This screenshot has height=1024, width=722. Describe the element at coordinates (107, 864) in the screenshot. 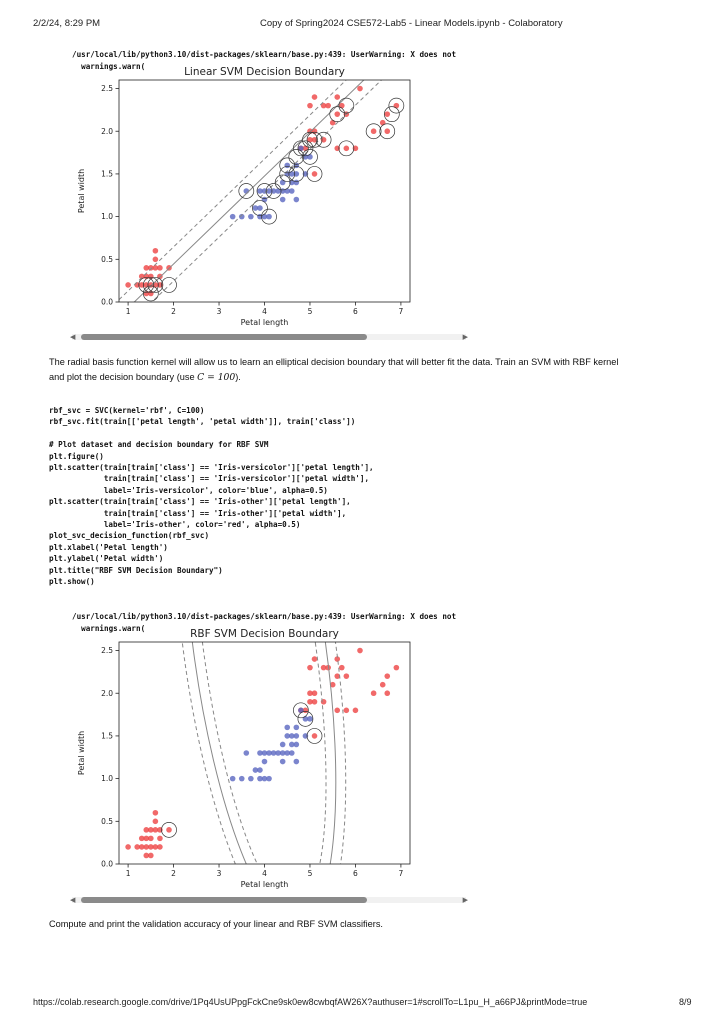

I see `y-tick-label: 0.0` at that location.